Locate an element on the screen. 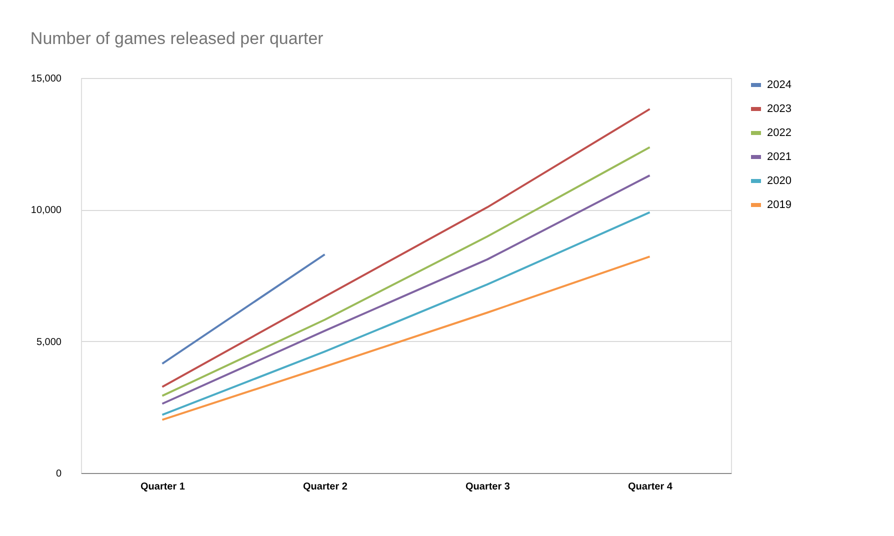 The image size is (894, 536). x-tick-label: Quarter 3 is located at coordinates (488, 487).